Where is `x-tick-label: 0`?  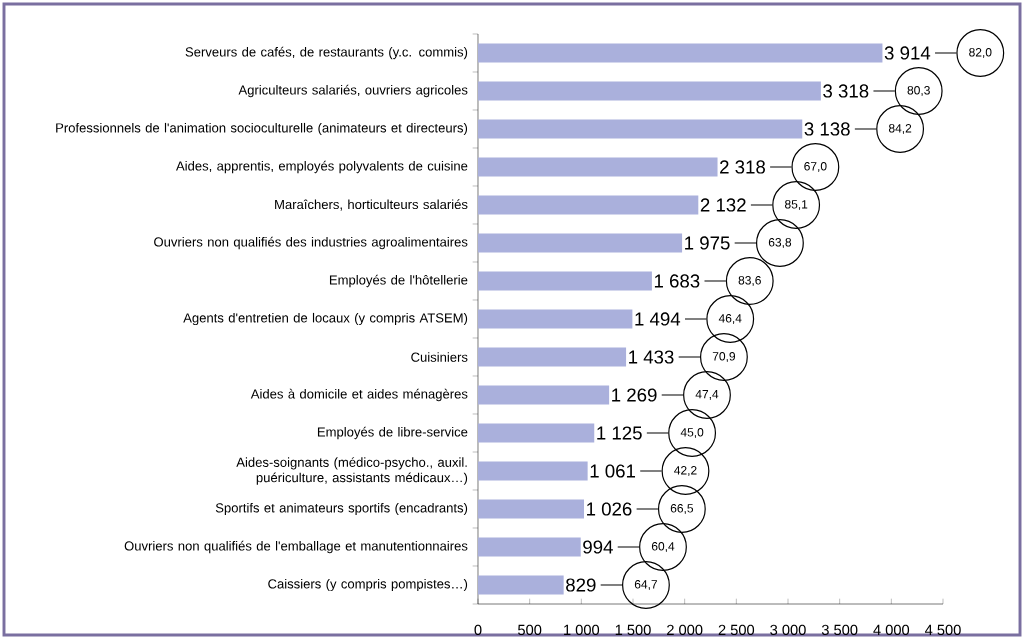
x-tick-label: 0 is located at coordinates (478, 630).